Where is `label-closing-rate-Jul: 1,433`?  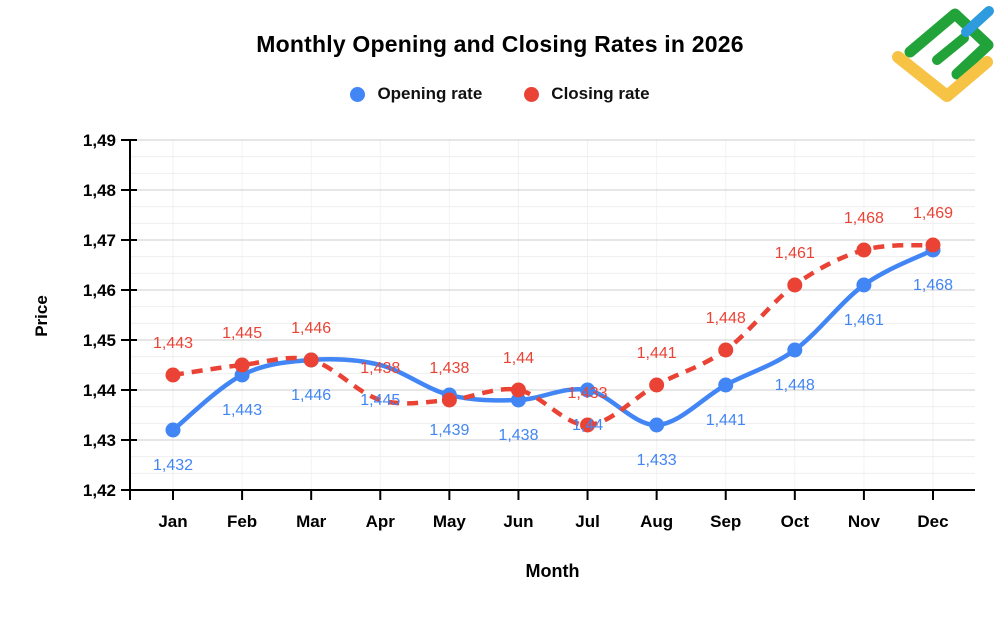
label-closing-rate-Jul: 1,433 is located at coordinates (588, 393).